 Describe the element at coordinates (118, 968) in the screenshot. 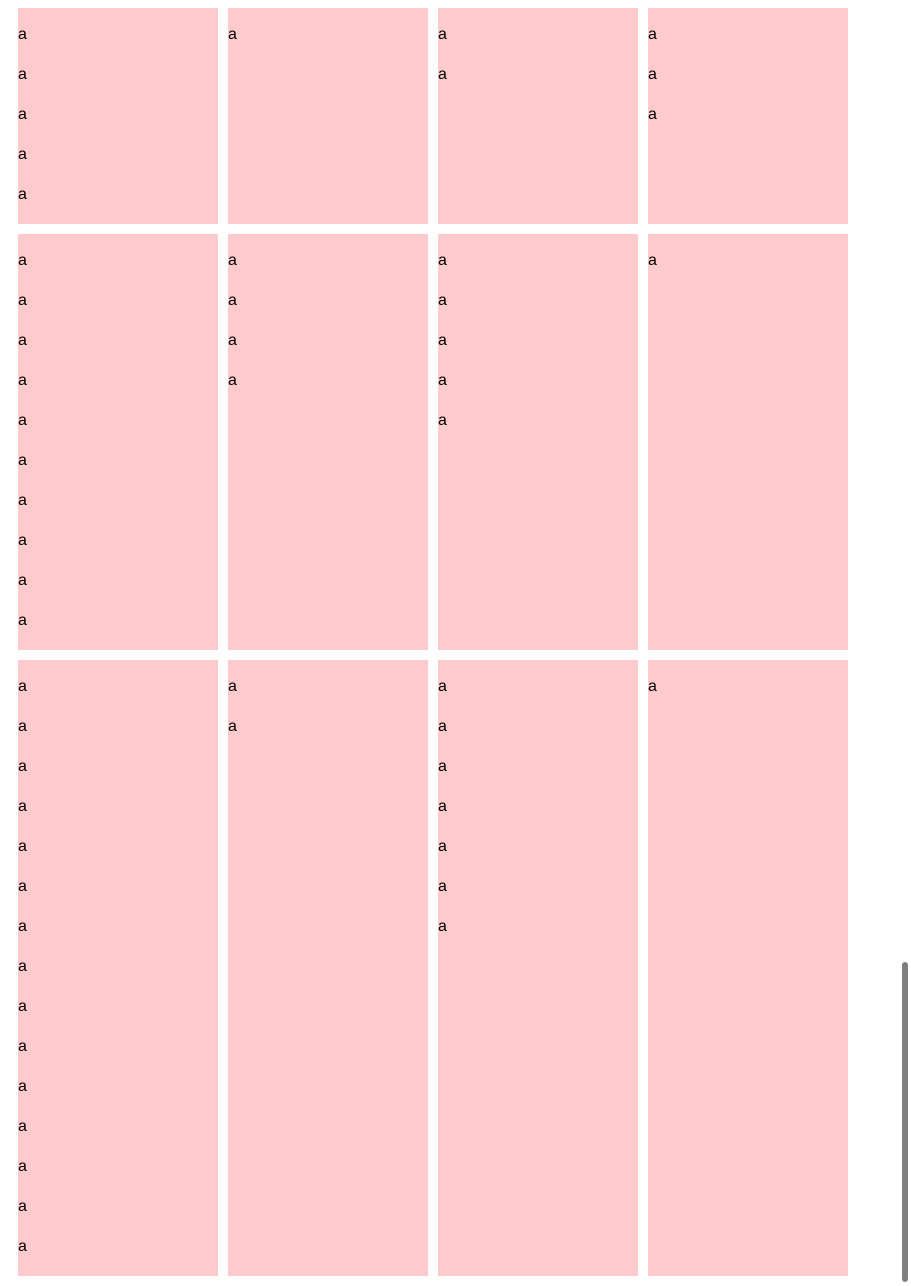

I see `grid-cell: a a a a a a a a a a a a a a a` at that location.